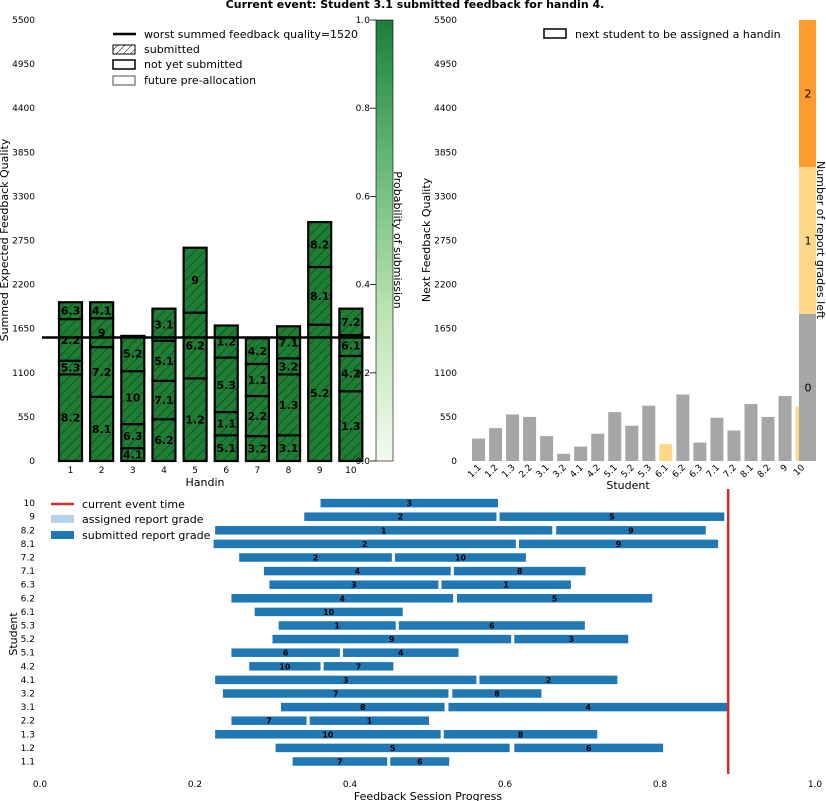 This screenshot has height=801, width=826. Describe the element at coordinates (28, 559) in the screenshot. I see `gantt-y-tick-label: 7.2` at that location.